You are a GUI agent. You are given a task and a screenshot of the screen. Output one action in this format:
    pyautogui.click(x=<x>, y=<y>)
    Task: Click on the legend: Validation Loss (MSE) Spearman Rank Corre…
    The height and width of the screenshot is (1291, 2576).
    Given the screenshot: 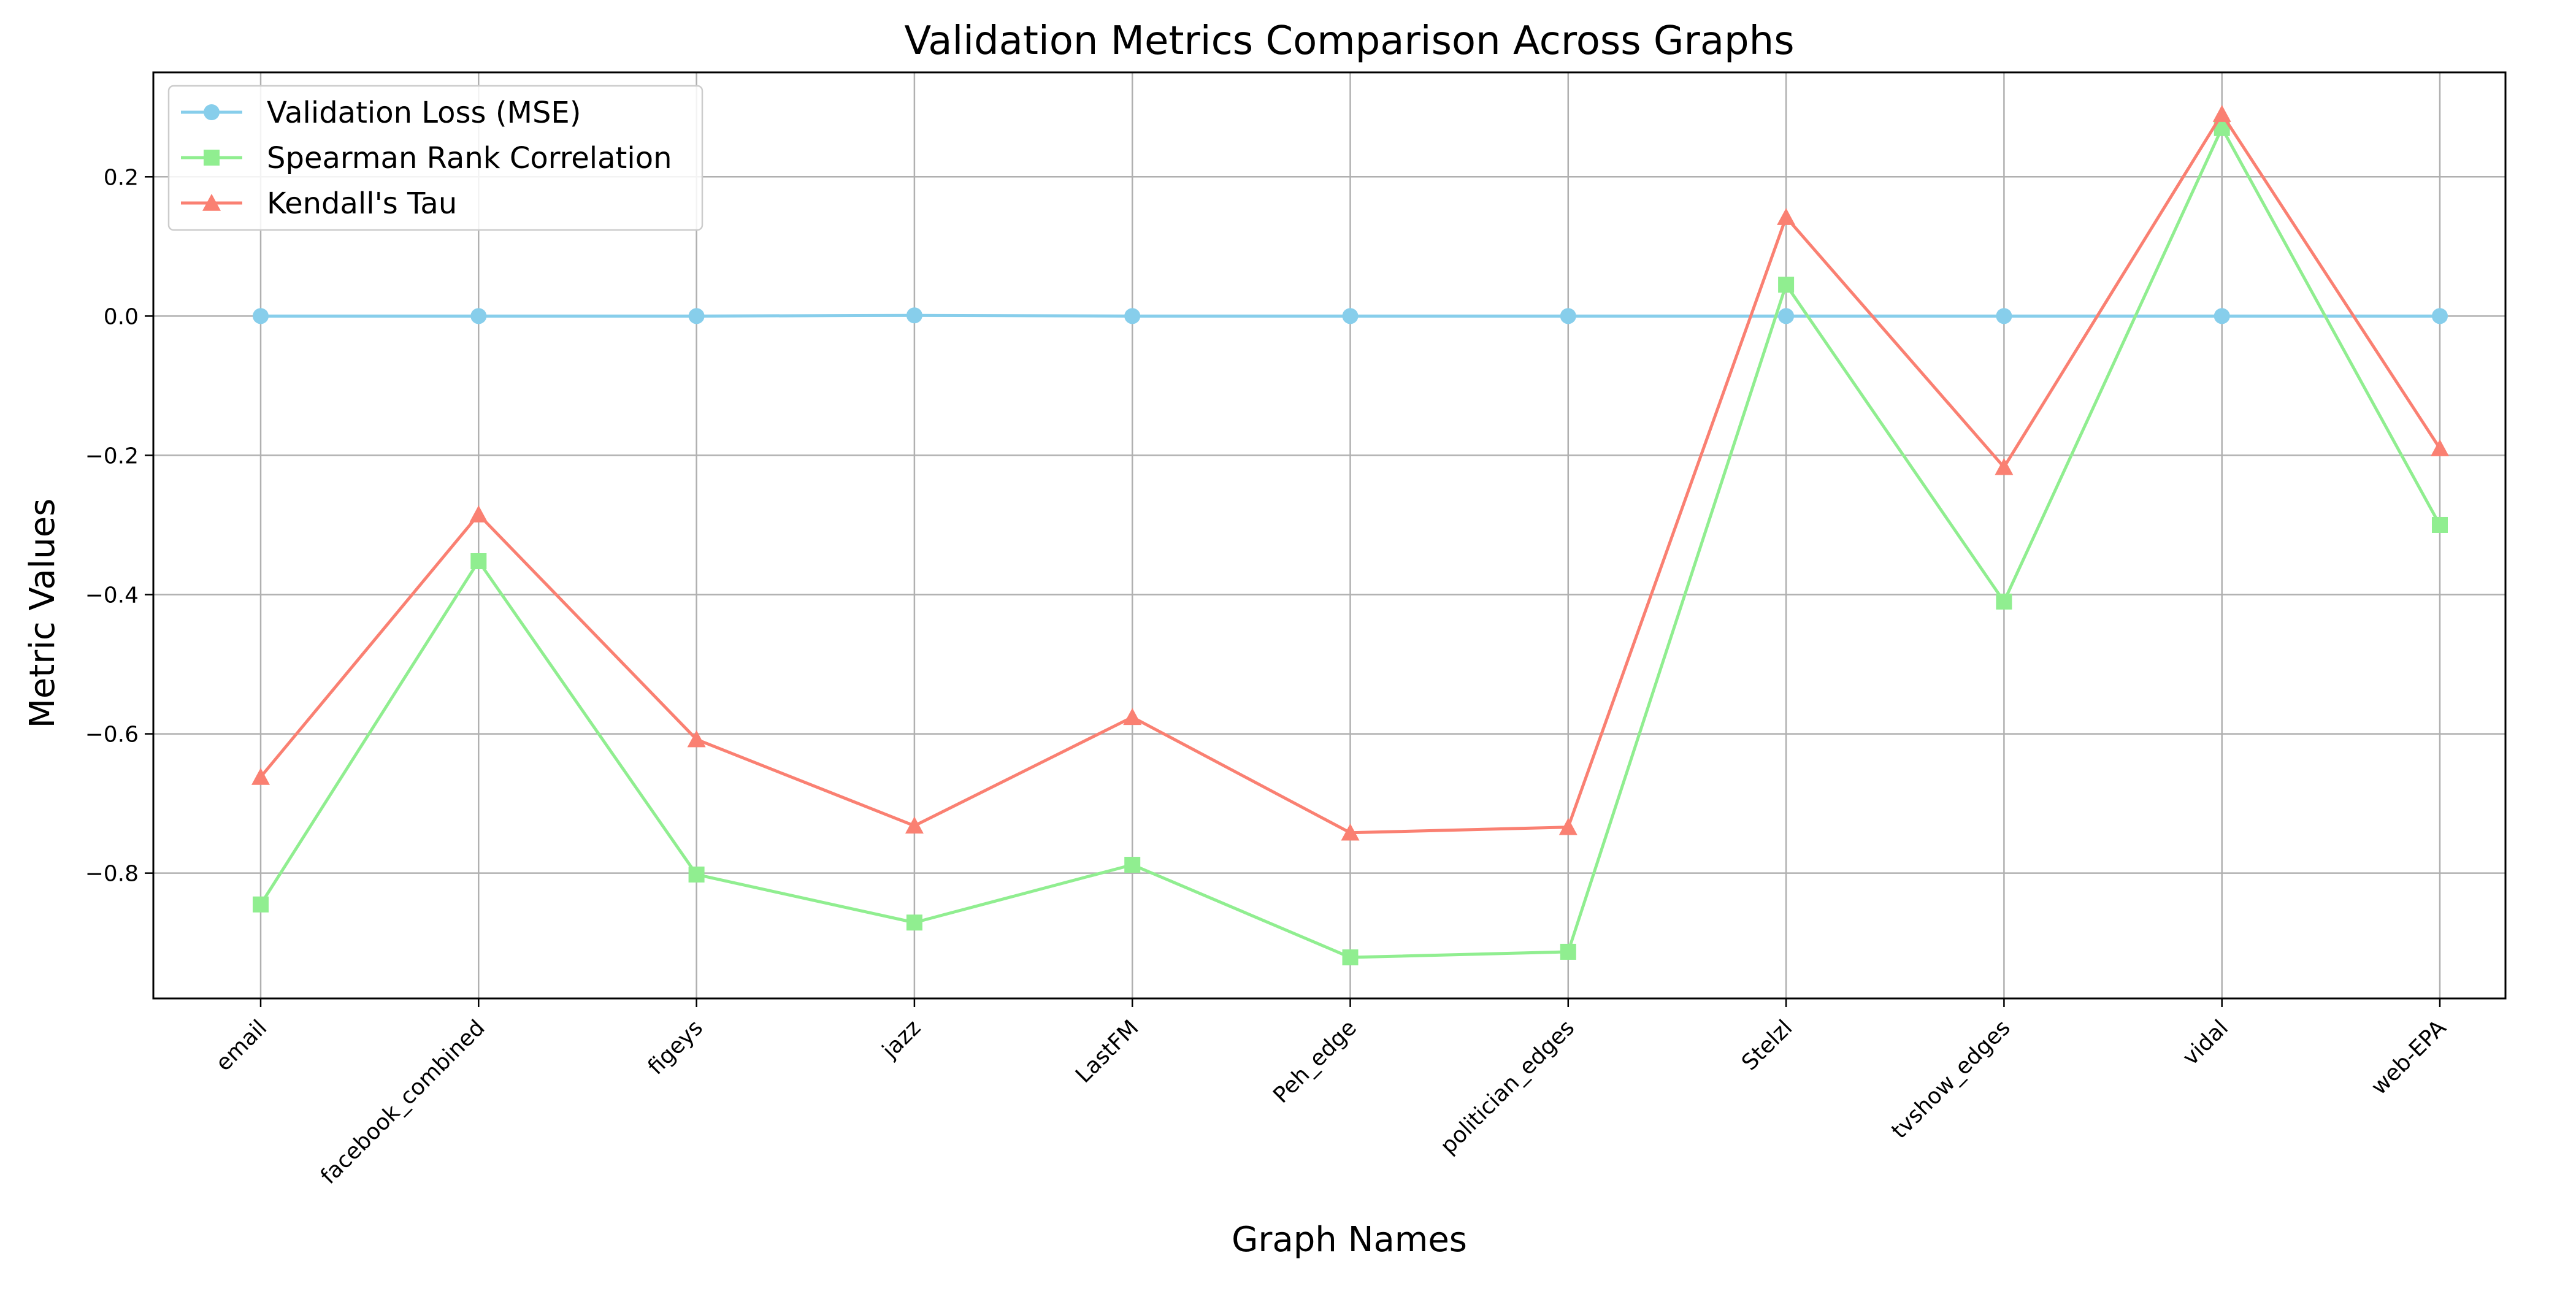 What is the action you would take?
    pyautogui.click(x=435, y=158)
    